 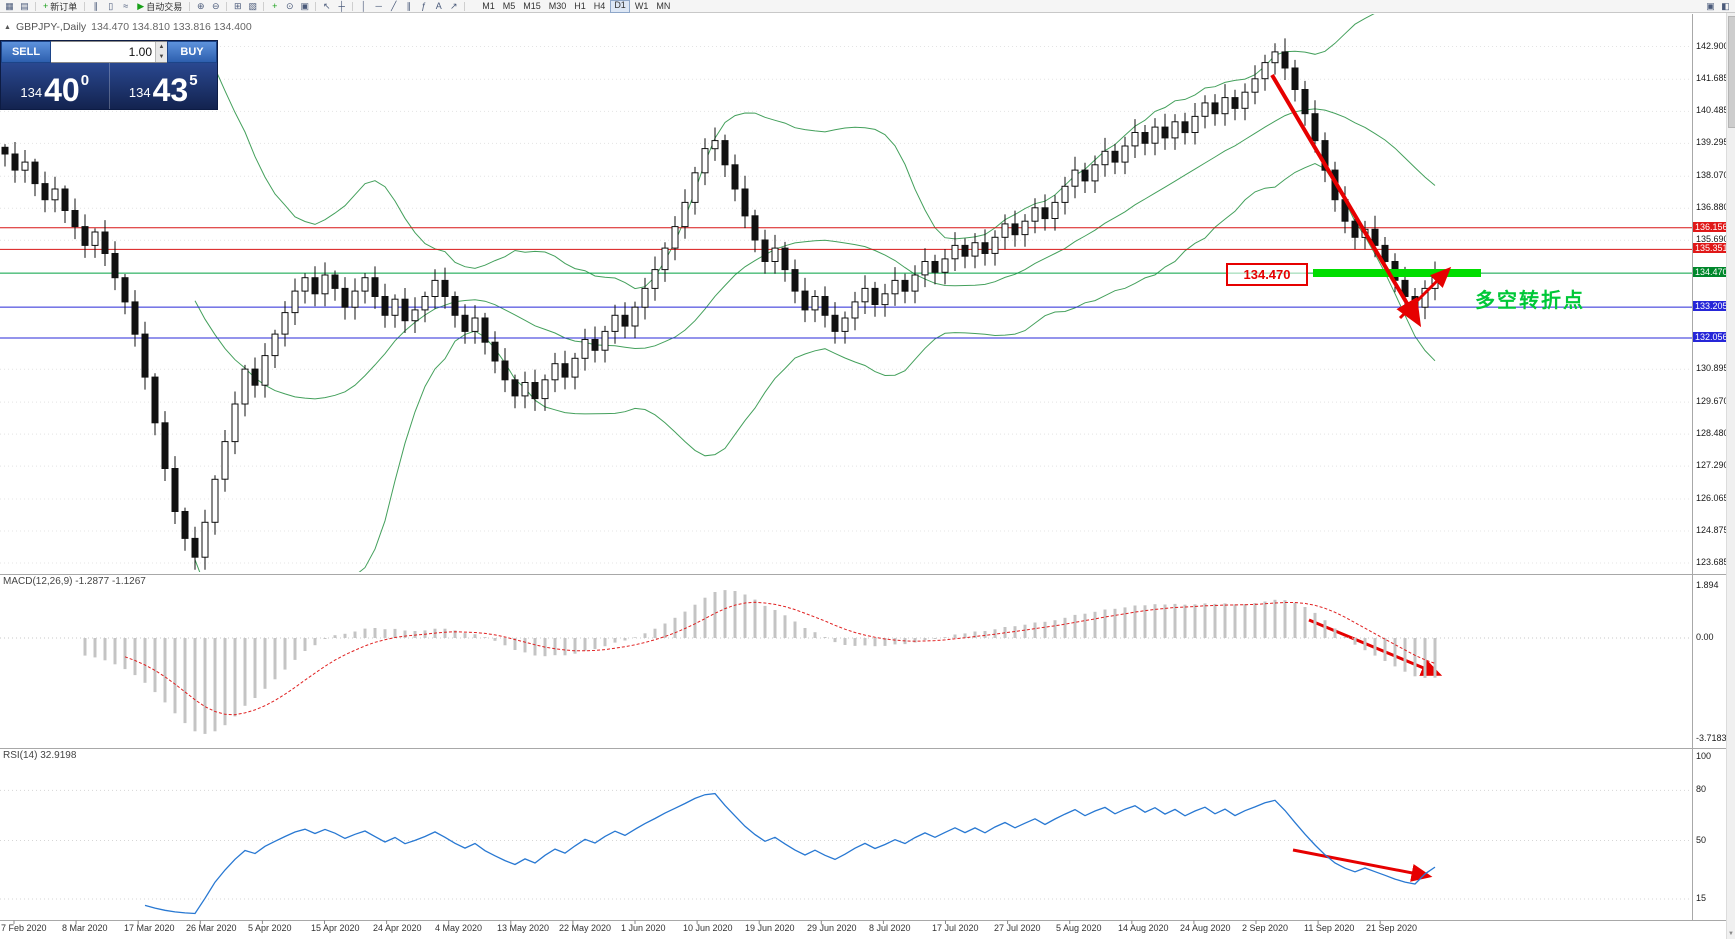 What do you see at coordinates (580, 5) in the screenshot?
I see `timeframe-h1: H1` at bounding box center [580, 5].